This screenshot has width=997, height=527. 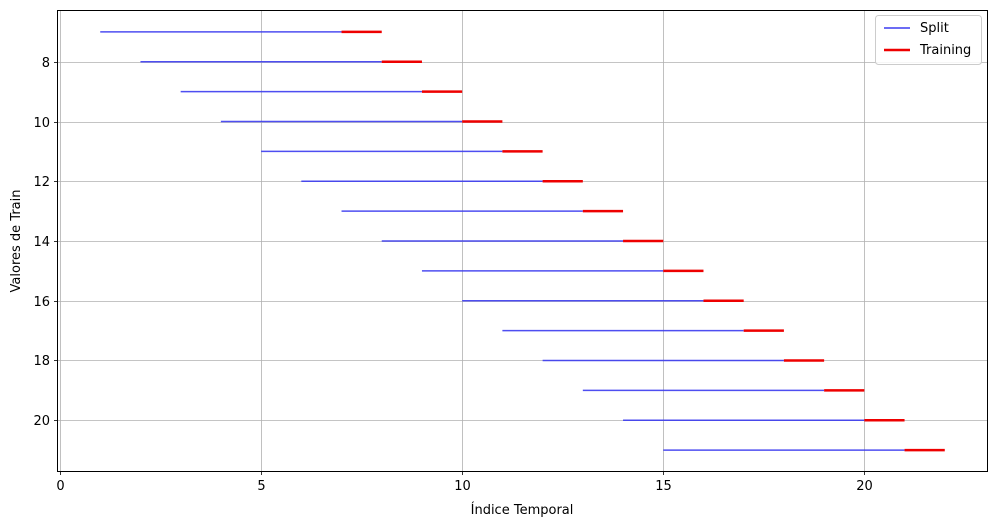 What do you see at coordinates (522, 510) in the screenshot?
I see `x-axis-label: Índice Temporal` at bounding box center [522, 510].